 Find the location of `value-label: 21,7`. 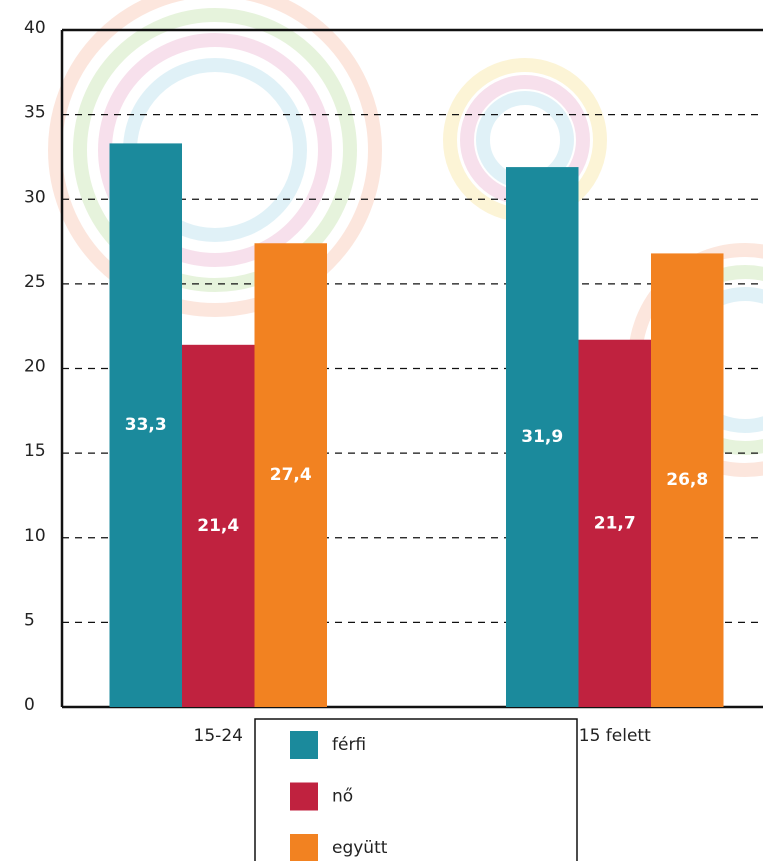

value-label: 21,7 is located at coordinates (615, 523).